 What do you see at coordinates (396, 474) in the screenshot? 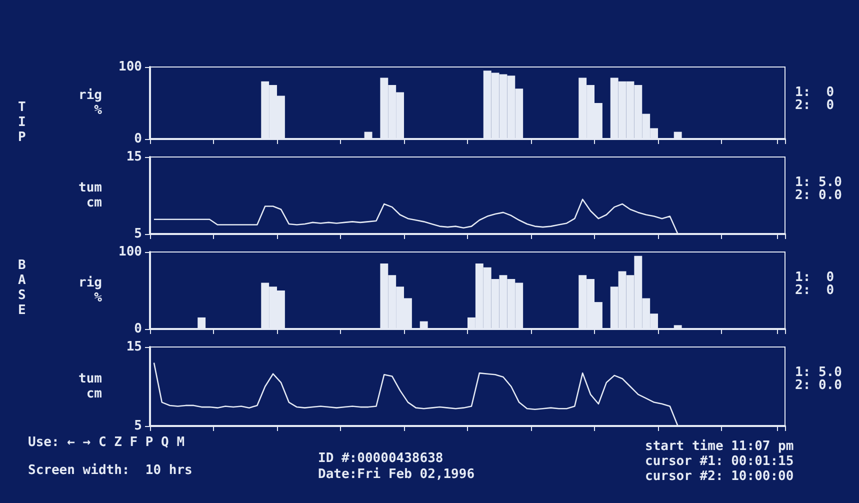
I see `text: Date:Fri Feb 02,1996` at bounding box center [396, 474].